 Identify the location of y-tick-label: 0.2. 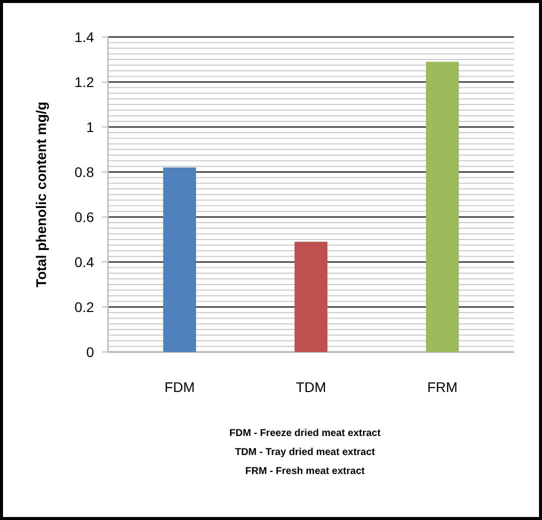
(84, 306).